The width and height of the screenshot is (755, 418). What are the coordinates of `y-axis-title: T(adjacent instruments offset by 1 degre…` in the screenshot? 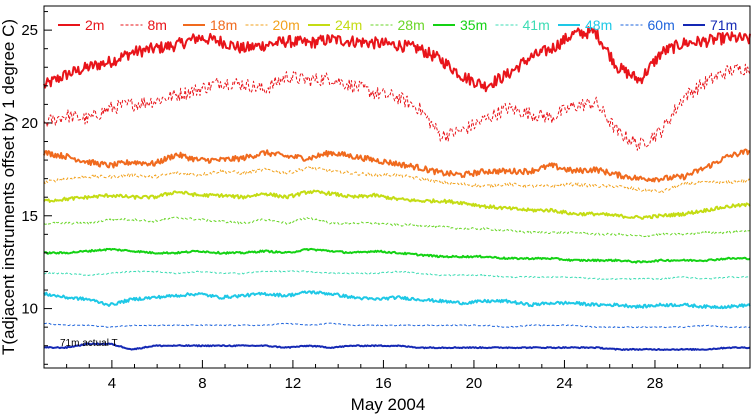 It's located at (9, 187).